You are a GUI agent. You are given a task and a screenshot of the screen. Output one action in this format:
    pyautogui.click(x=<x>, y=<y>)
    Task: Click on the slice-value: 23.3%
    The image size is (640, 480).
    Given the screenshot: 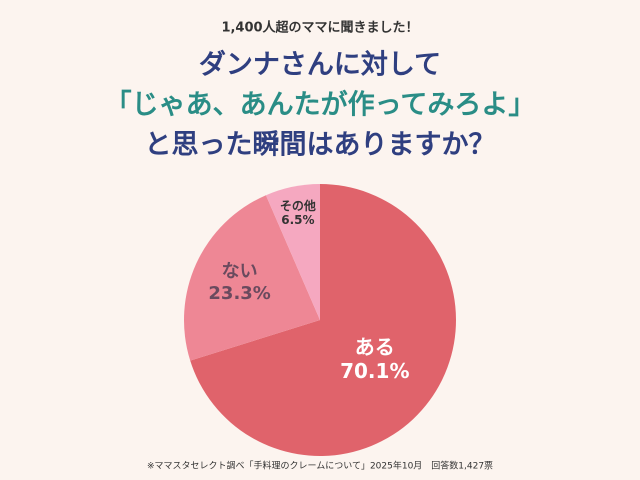 What is the action you would take?
    pyautogui.click(x=239, y=293)
    